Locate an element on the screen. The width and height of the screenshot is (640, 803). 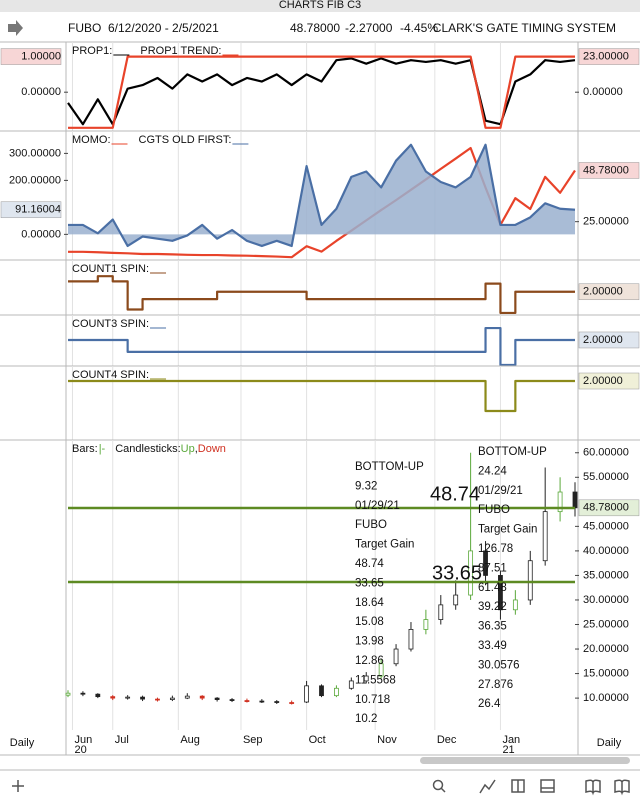
annotation: 13.98 is located at coordinates (369, 642).